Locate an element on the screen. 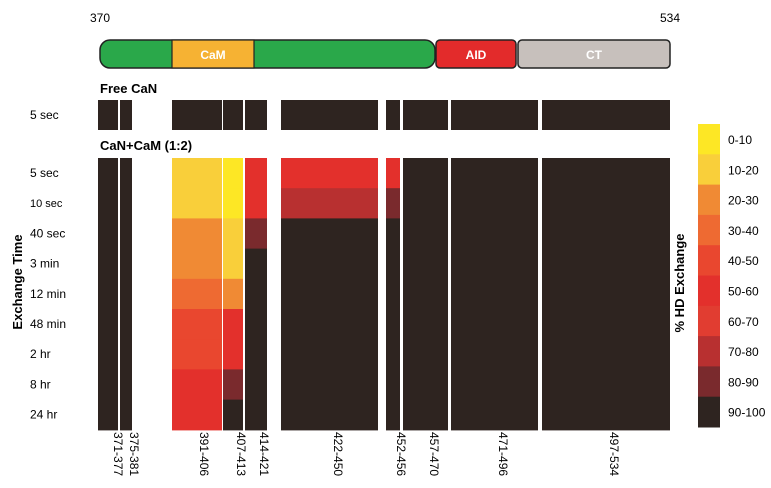 This screenshot has height=488, width=771. complex-row-label: 40 sec is located at coordinates (47, 233).